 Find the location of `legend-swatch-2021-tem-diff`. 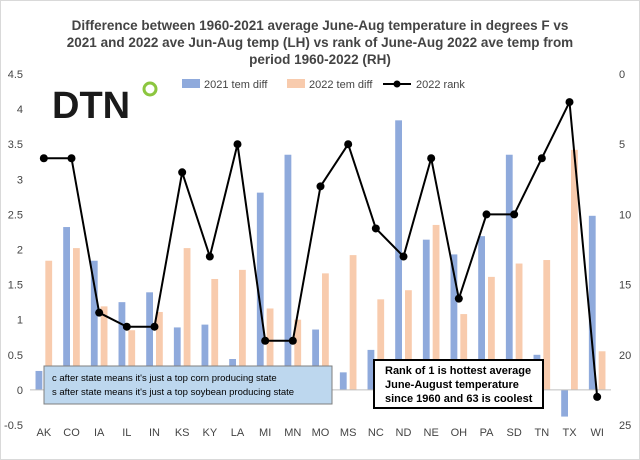

legend-swatch-2021-tem-diff is located at coordinates (191, 83).